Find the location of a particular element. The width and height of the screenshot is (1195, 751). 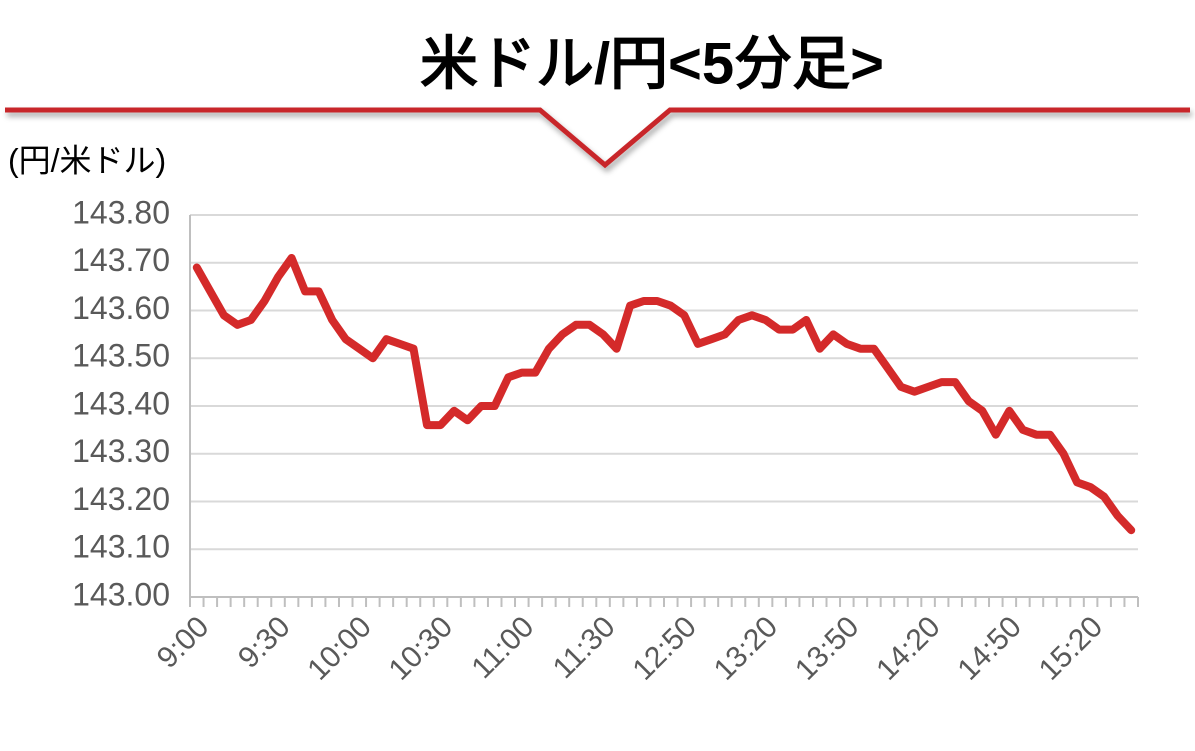

y-tick-label: 143.40 is located at coordinates (121, 403).